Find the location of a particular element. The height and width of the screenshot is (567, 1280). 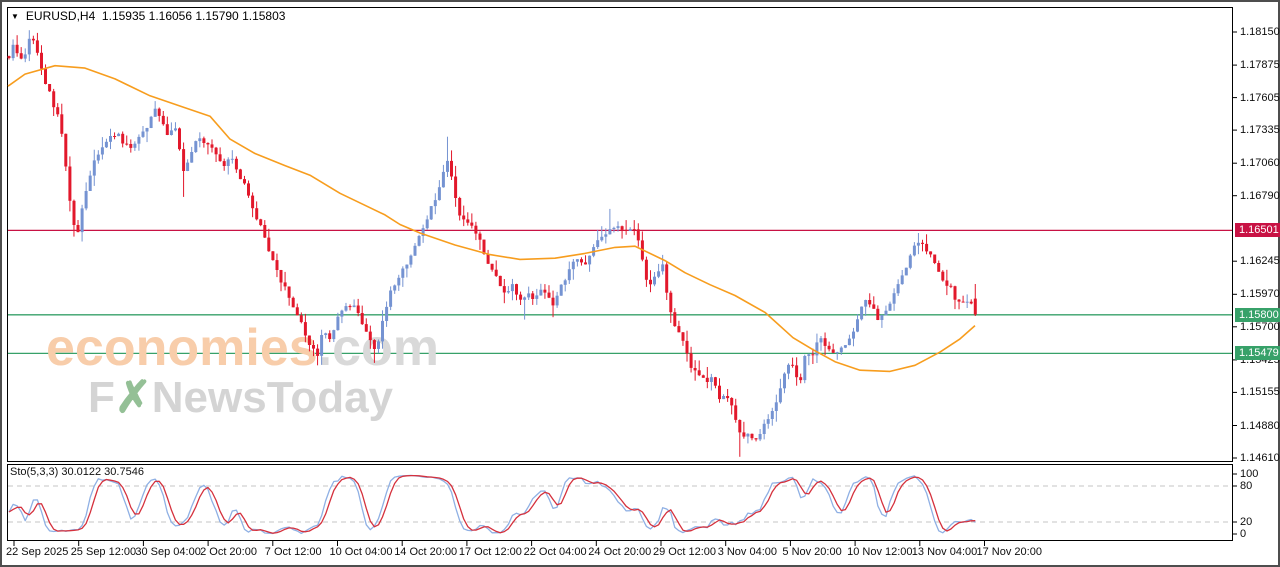

price-line-badge: 1.15800 is located at coordinates (1257, 314).